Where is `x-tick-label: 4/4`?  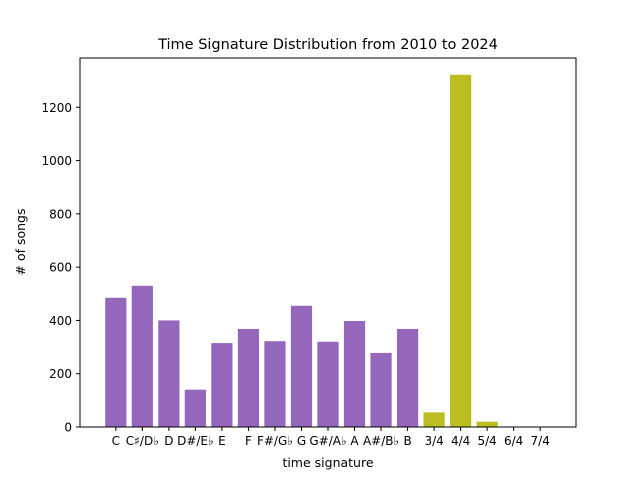
x-tick-label: 4/4 is located at coordinates (460, 441).